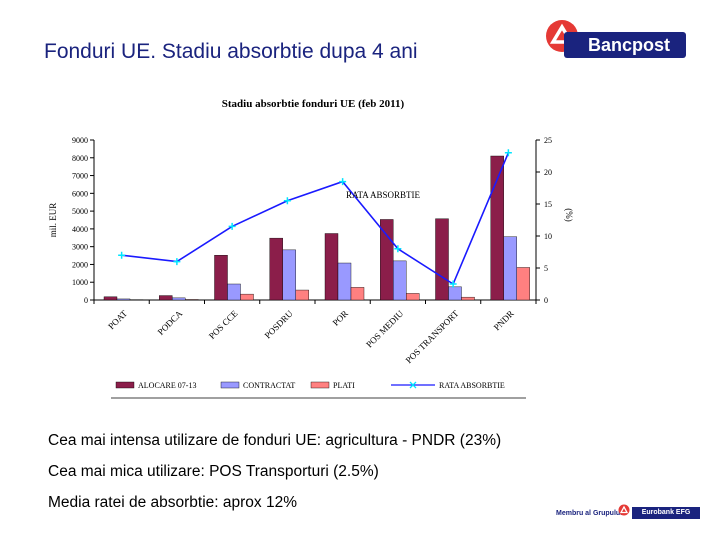  Describe the element at coordinates (231, 51) in the screenshot. I see `slide-title: Fonduri UE. Stadiu absorbtie dupa 4 ani` at that location.